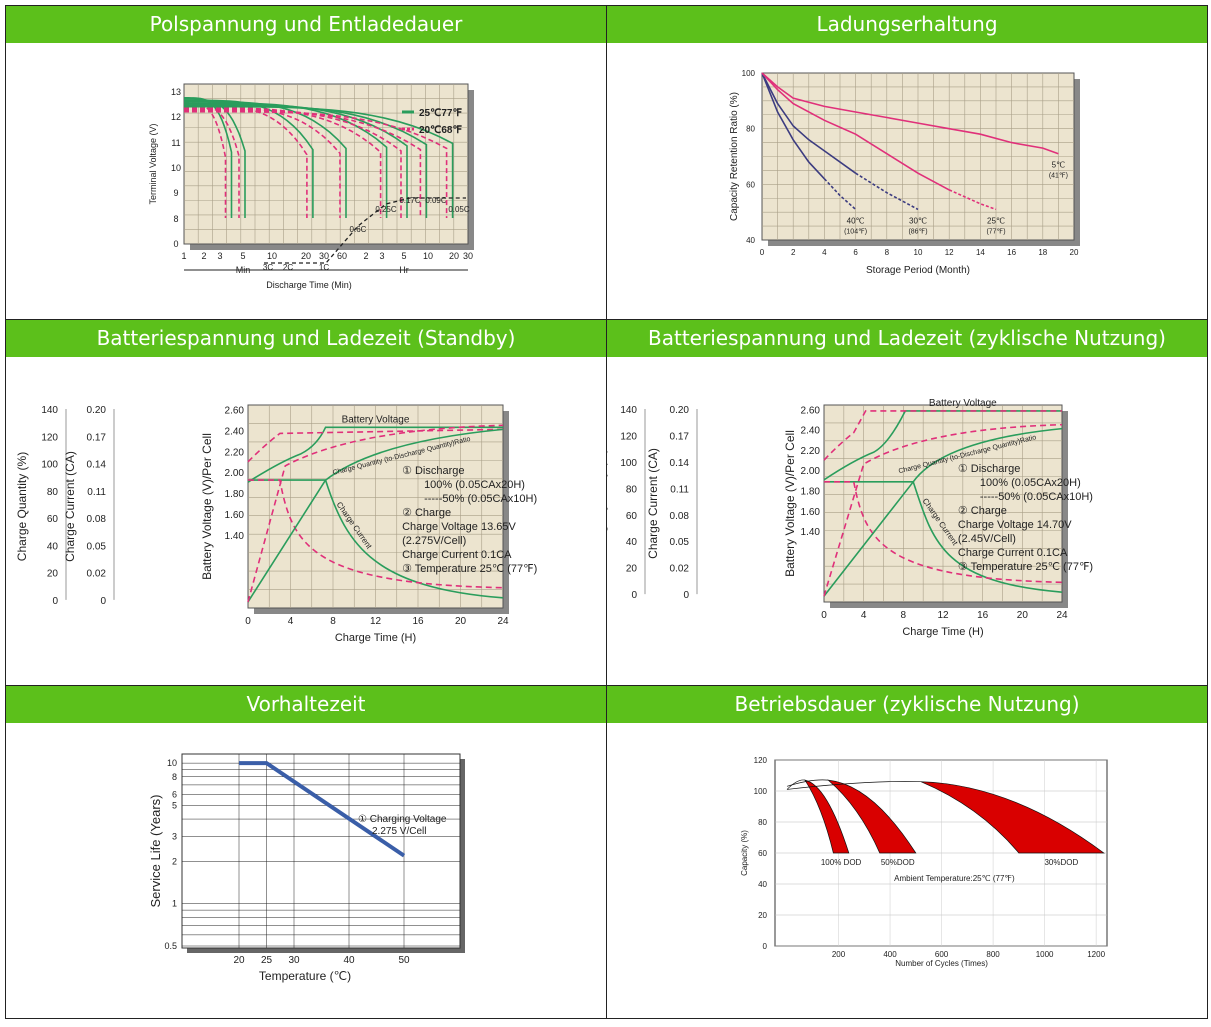 Image resolution: width=1211 pixels, height=1027 pixels. I want to click on header-standby: Batteriespannung und Ladezeit (Standby), so click(306, 340).